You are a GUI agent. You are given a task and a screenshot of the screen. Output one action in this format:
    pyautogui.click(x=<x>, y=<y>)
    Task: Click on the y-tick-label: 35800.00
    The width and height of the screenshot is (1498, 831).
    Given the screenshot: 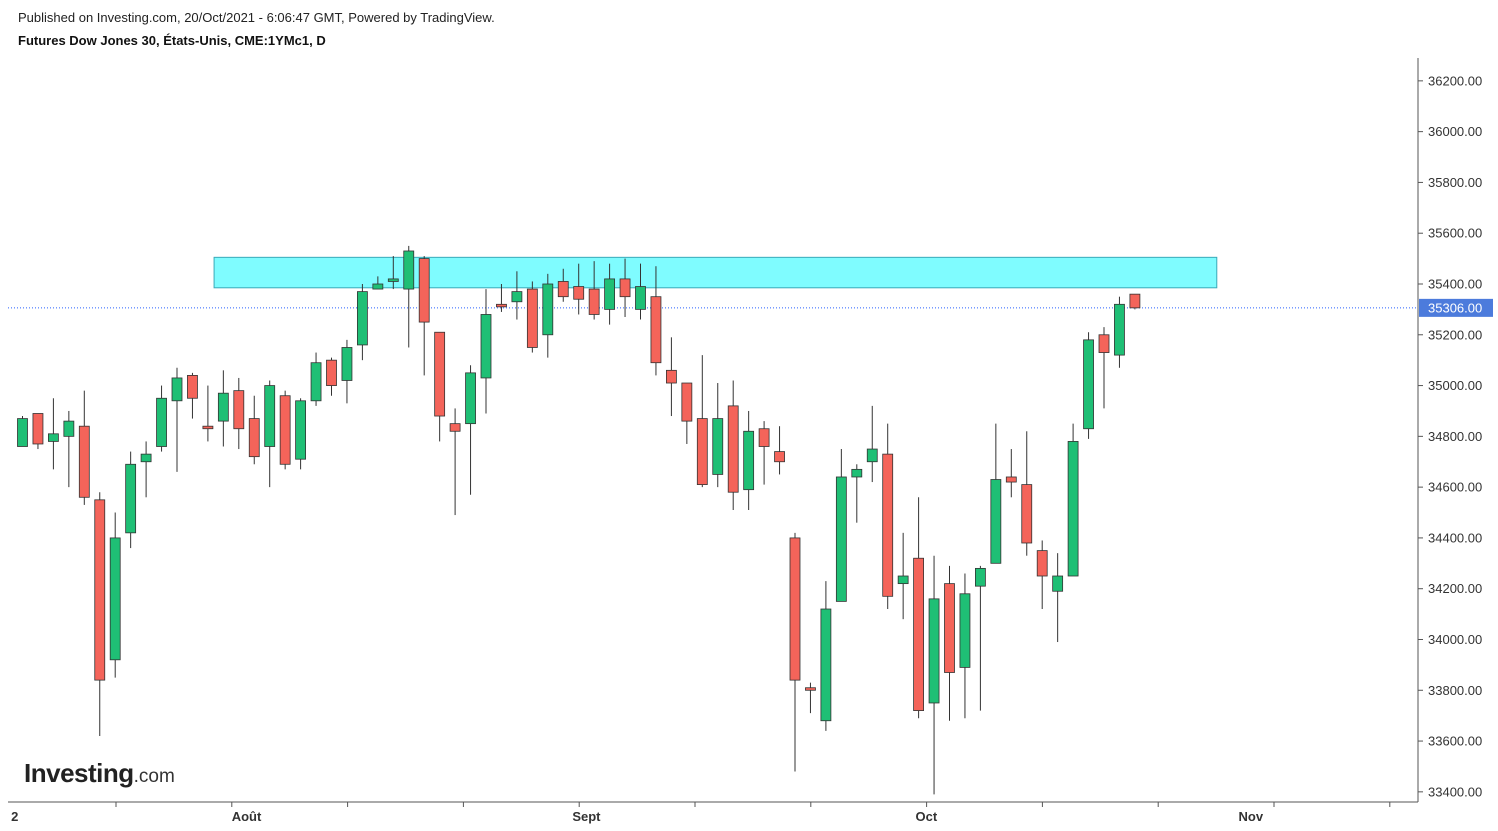 What is the action you would take?
    pyautogui.click(x=1455, y=182)
    